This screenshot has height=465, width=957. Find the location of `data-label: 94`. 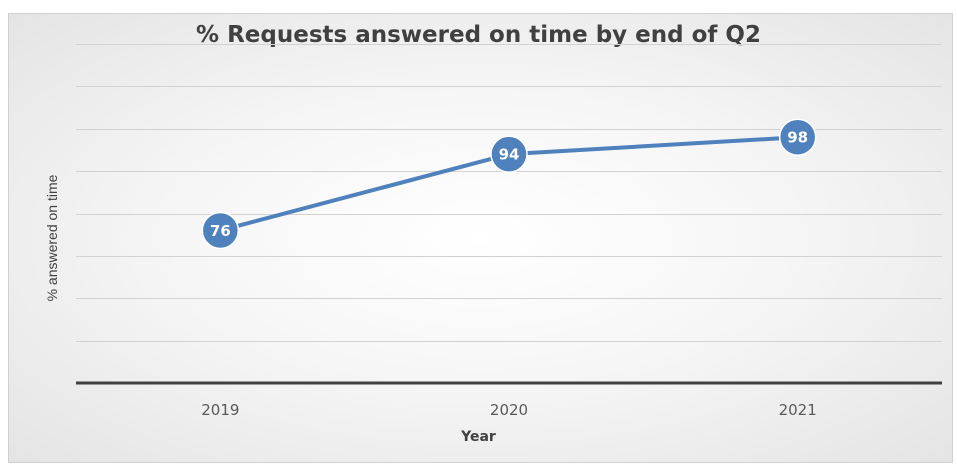

data-label: 94 is located at coordinates (509, 155).